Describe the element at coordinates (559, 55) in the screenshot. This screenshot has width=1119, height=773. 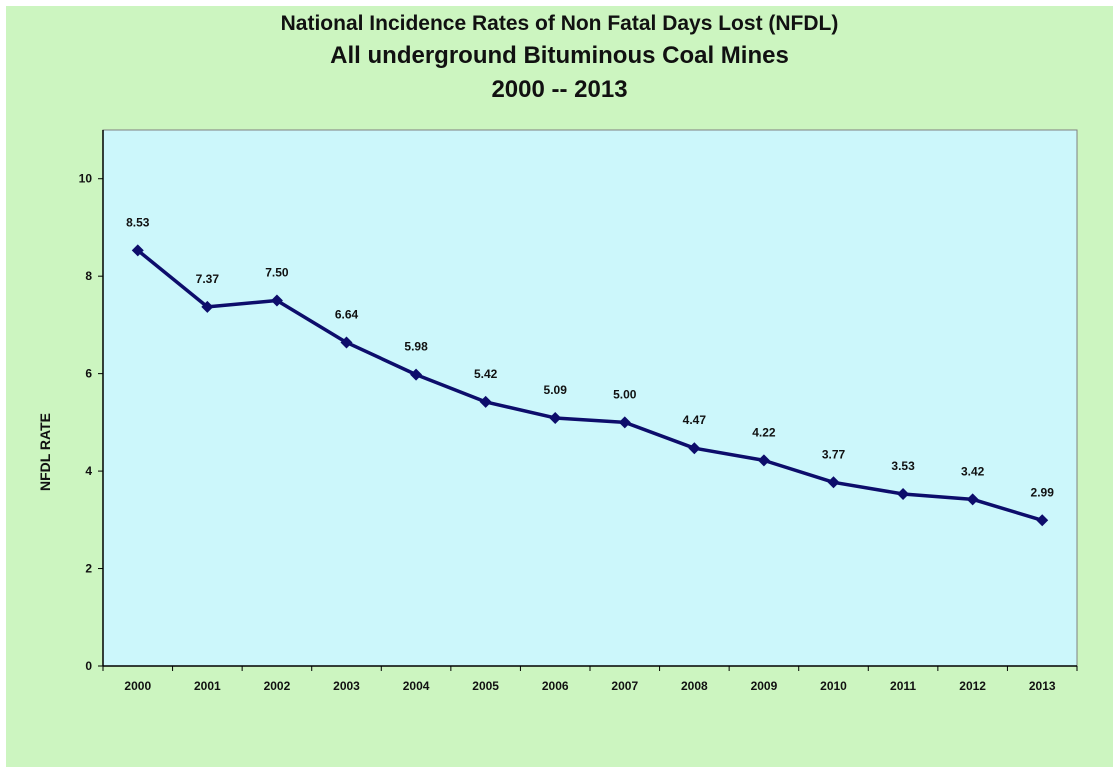
I see `chart-subtitle: All underground Bituminous Coal Mines` at that location.